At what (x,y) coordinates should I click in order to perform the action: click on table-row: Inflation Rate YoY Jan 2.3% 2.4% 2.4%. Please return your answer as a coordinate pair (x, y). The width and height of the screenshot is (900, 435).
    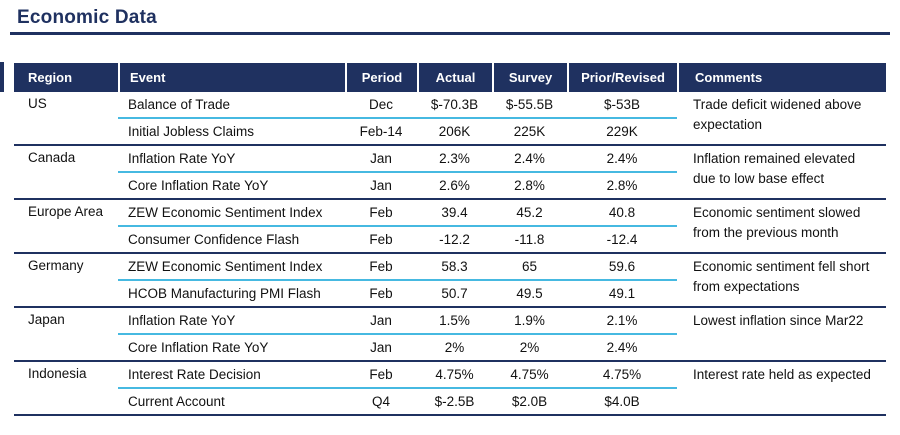
    Looking at the image, I should click on (397, 158).